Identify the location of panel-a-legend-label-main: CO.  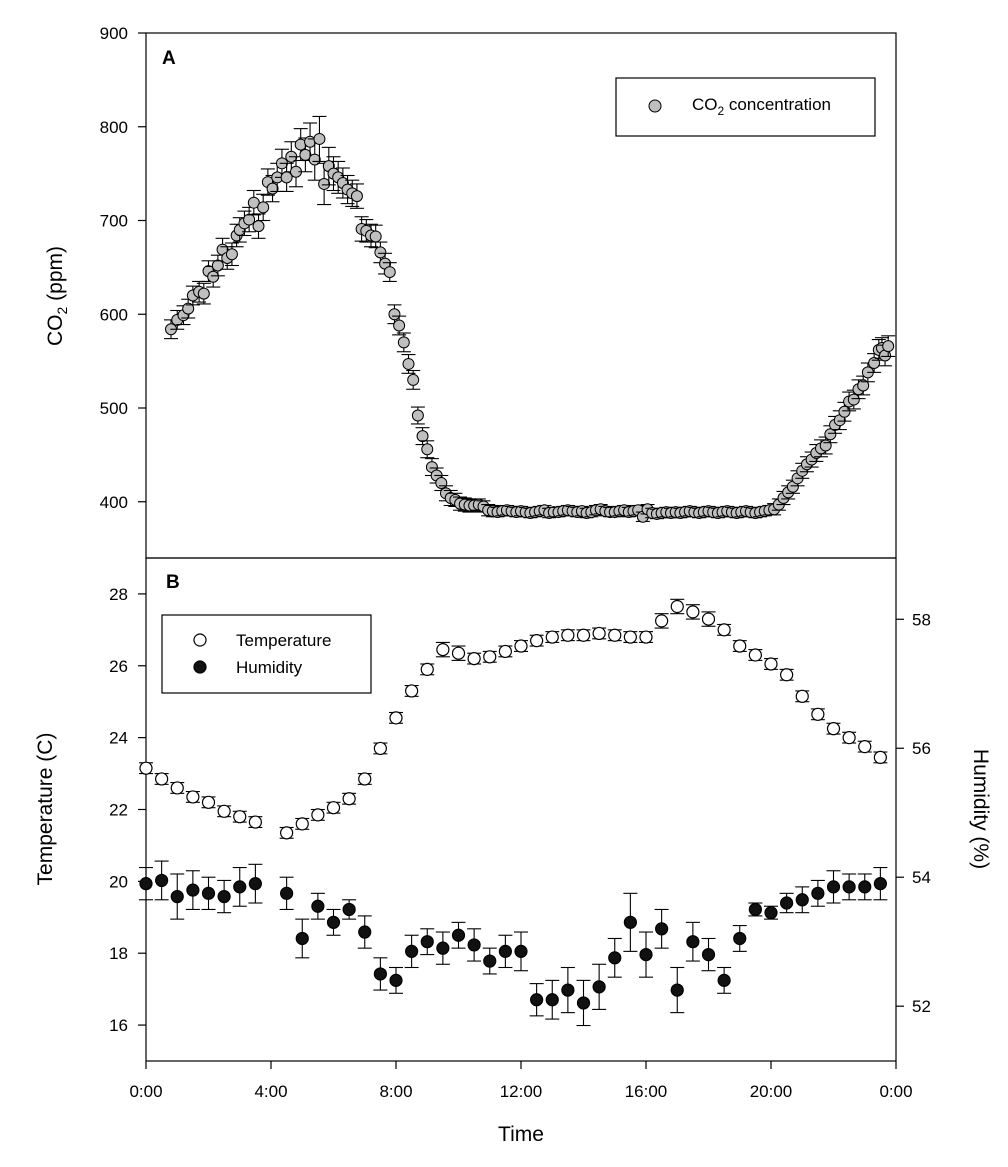
(705, 104).